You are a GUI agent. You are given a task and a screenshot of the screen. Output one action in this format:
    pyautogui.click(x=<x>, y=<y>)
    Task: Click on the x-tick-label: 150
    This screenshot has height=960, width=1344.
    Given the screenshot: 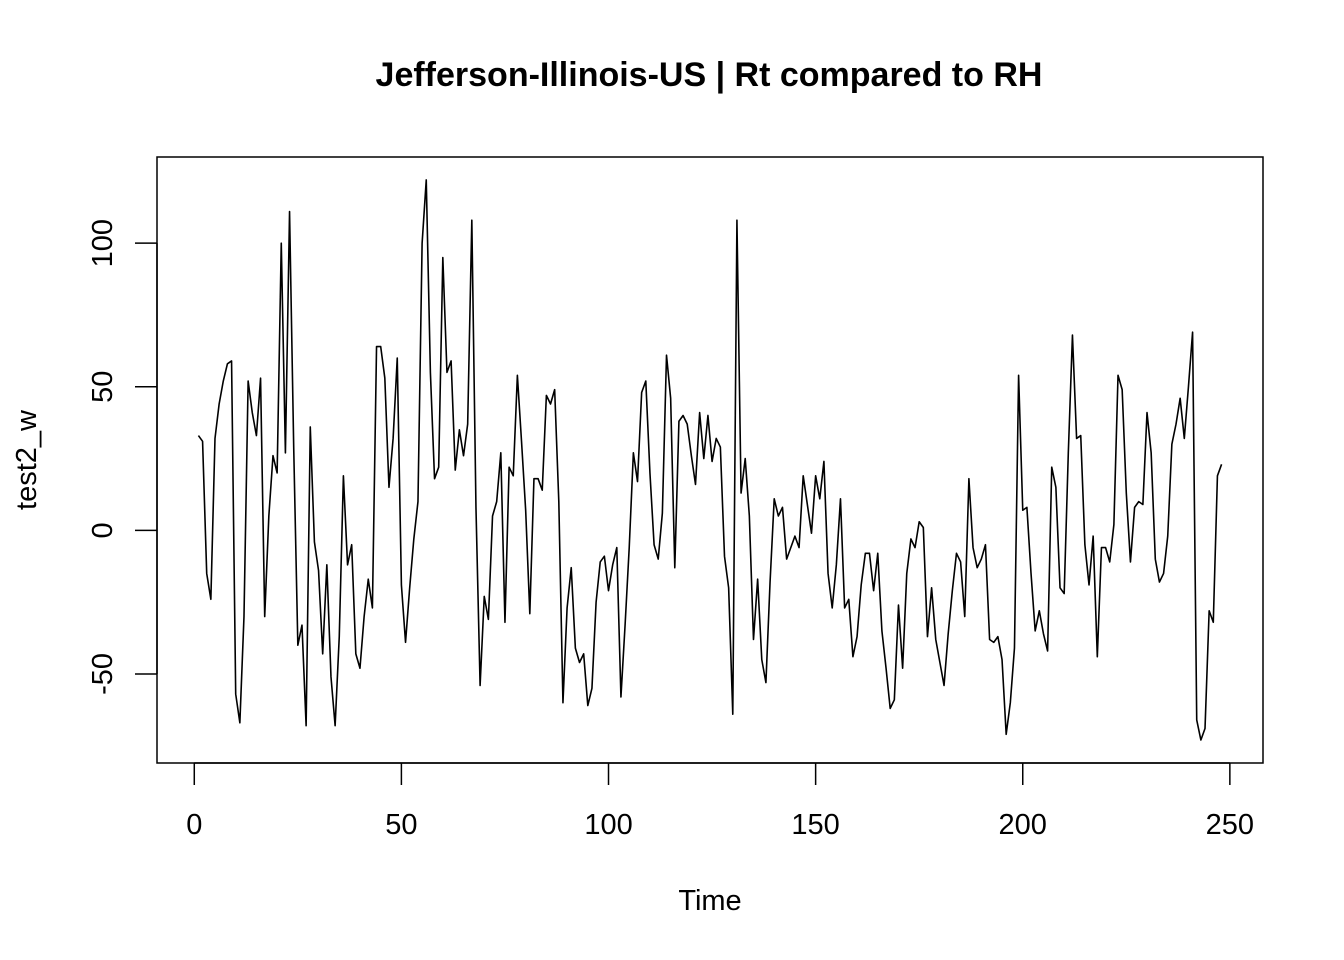 What is the action you would take?
    pyautogui.click(x=815, y=825)
    